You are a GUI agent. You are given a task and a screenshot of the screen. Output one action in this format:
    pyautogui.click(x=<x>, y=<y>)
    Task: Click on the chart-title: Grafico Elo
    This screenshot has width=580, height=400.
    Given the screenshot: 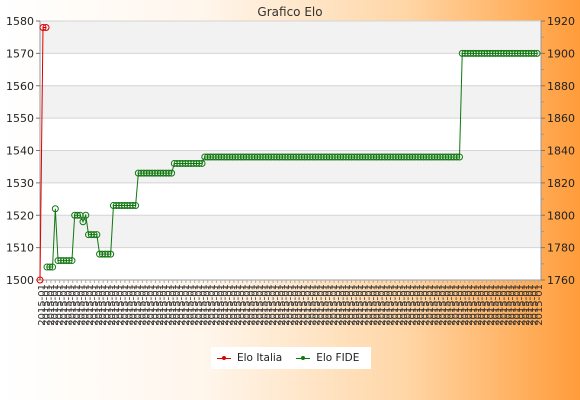 What is the action you would take?
    pyautogui.click(x=289, y=12)
    